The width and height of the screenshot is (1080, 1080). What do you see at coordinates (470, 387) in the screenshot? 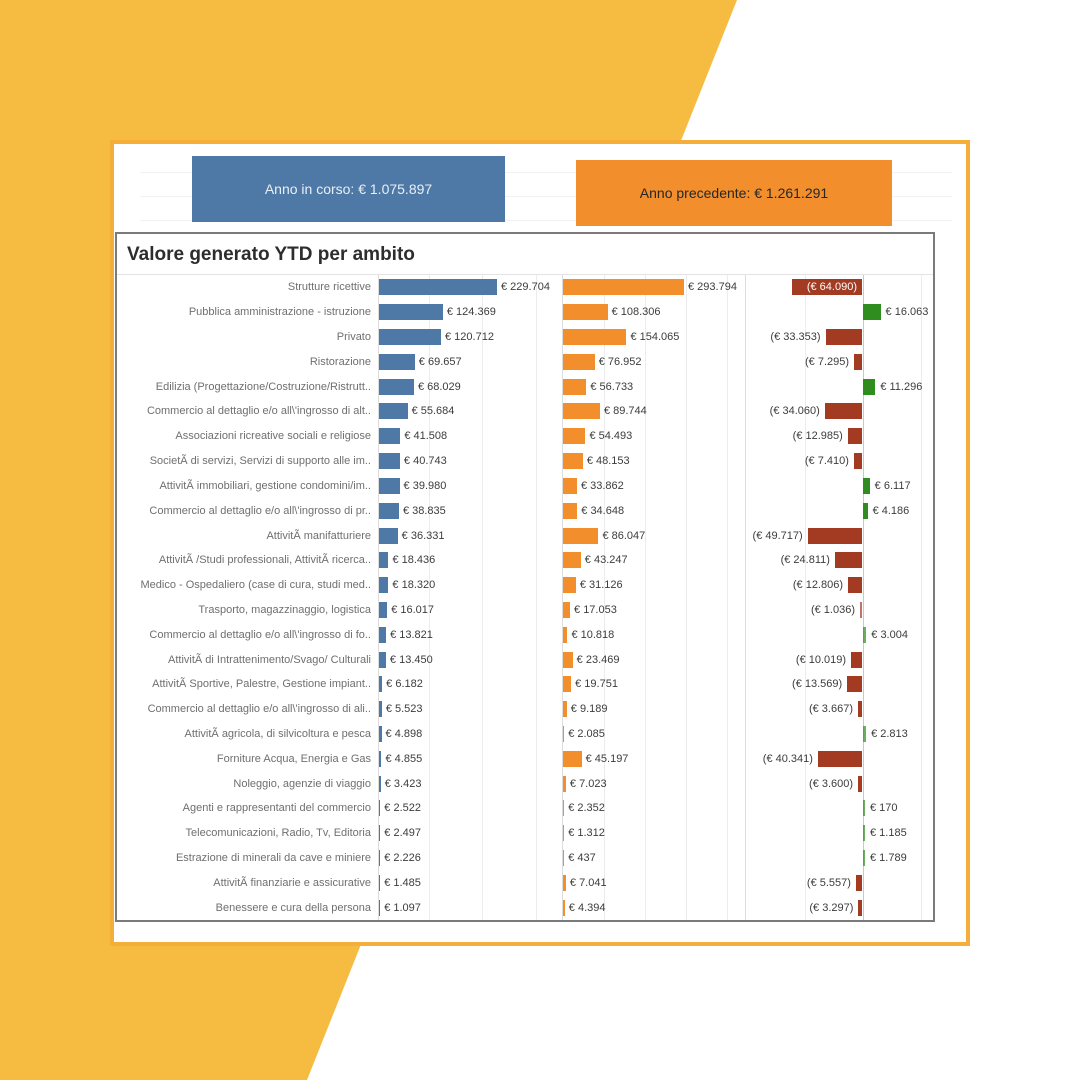
I see `current-year-panel: € 68.029` at bounding box center [470, 387].